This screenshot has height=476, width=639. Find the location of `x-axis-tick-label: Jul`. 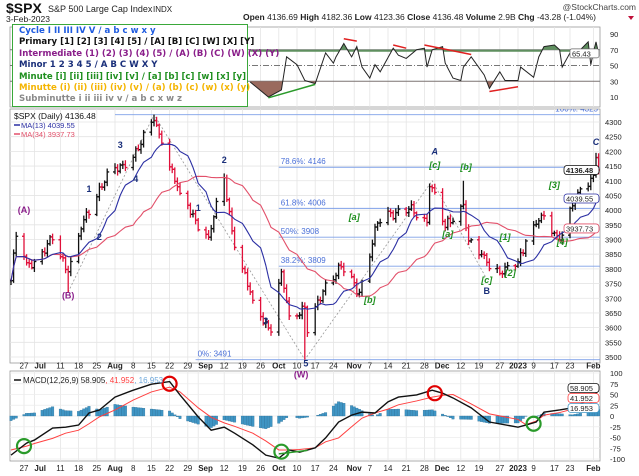

x-axis-tick-label: Jul is located at coordinates (40, 468).